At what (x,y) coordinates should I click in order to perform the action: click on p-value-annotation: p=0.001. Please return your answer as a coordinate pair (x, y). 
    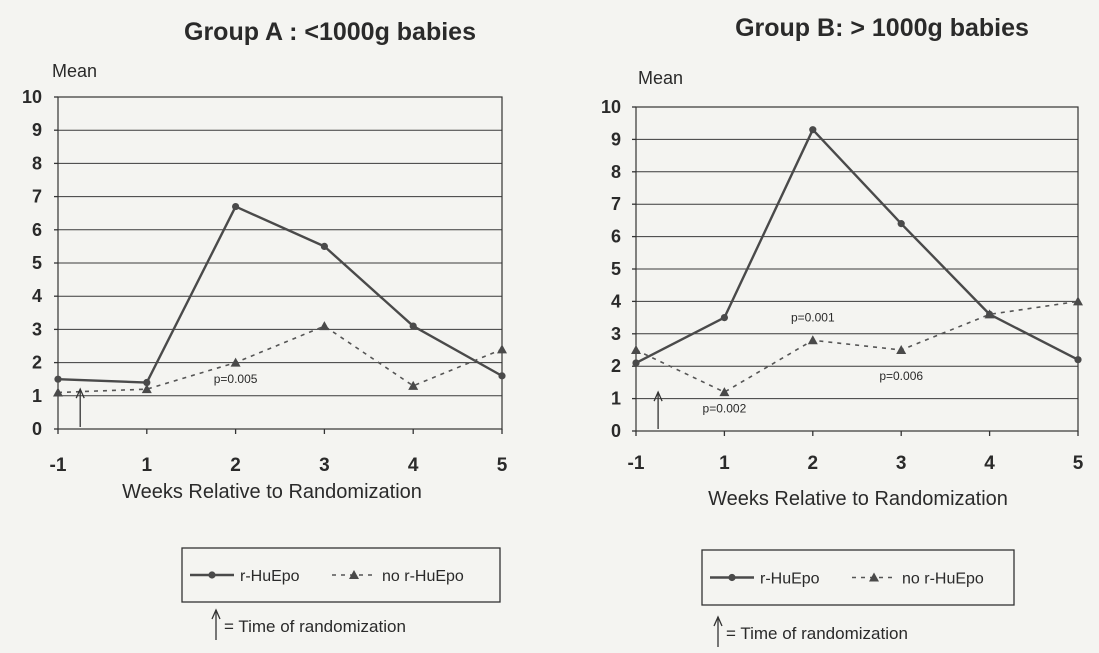
    Looking at the image, I should click on (813, 318).